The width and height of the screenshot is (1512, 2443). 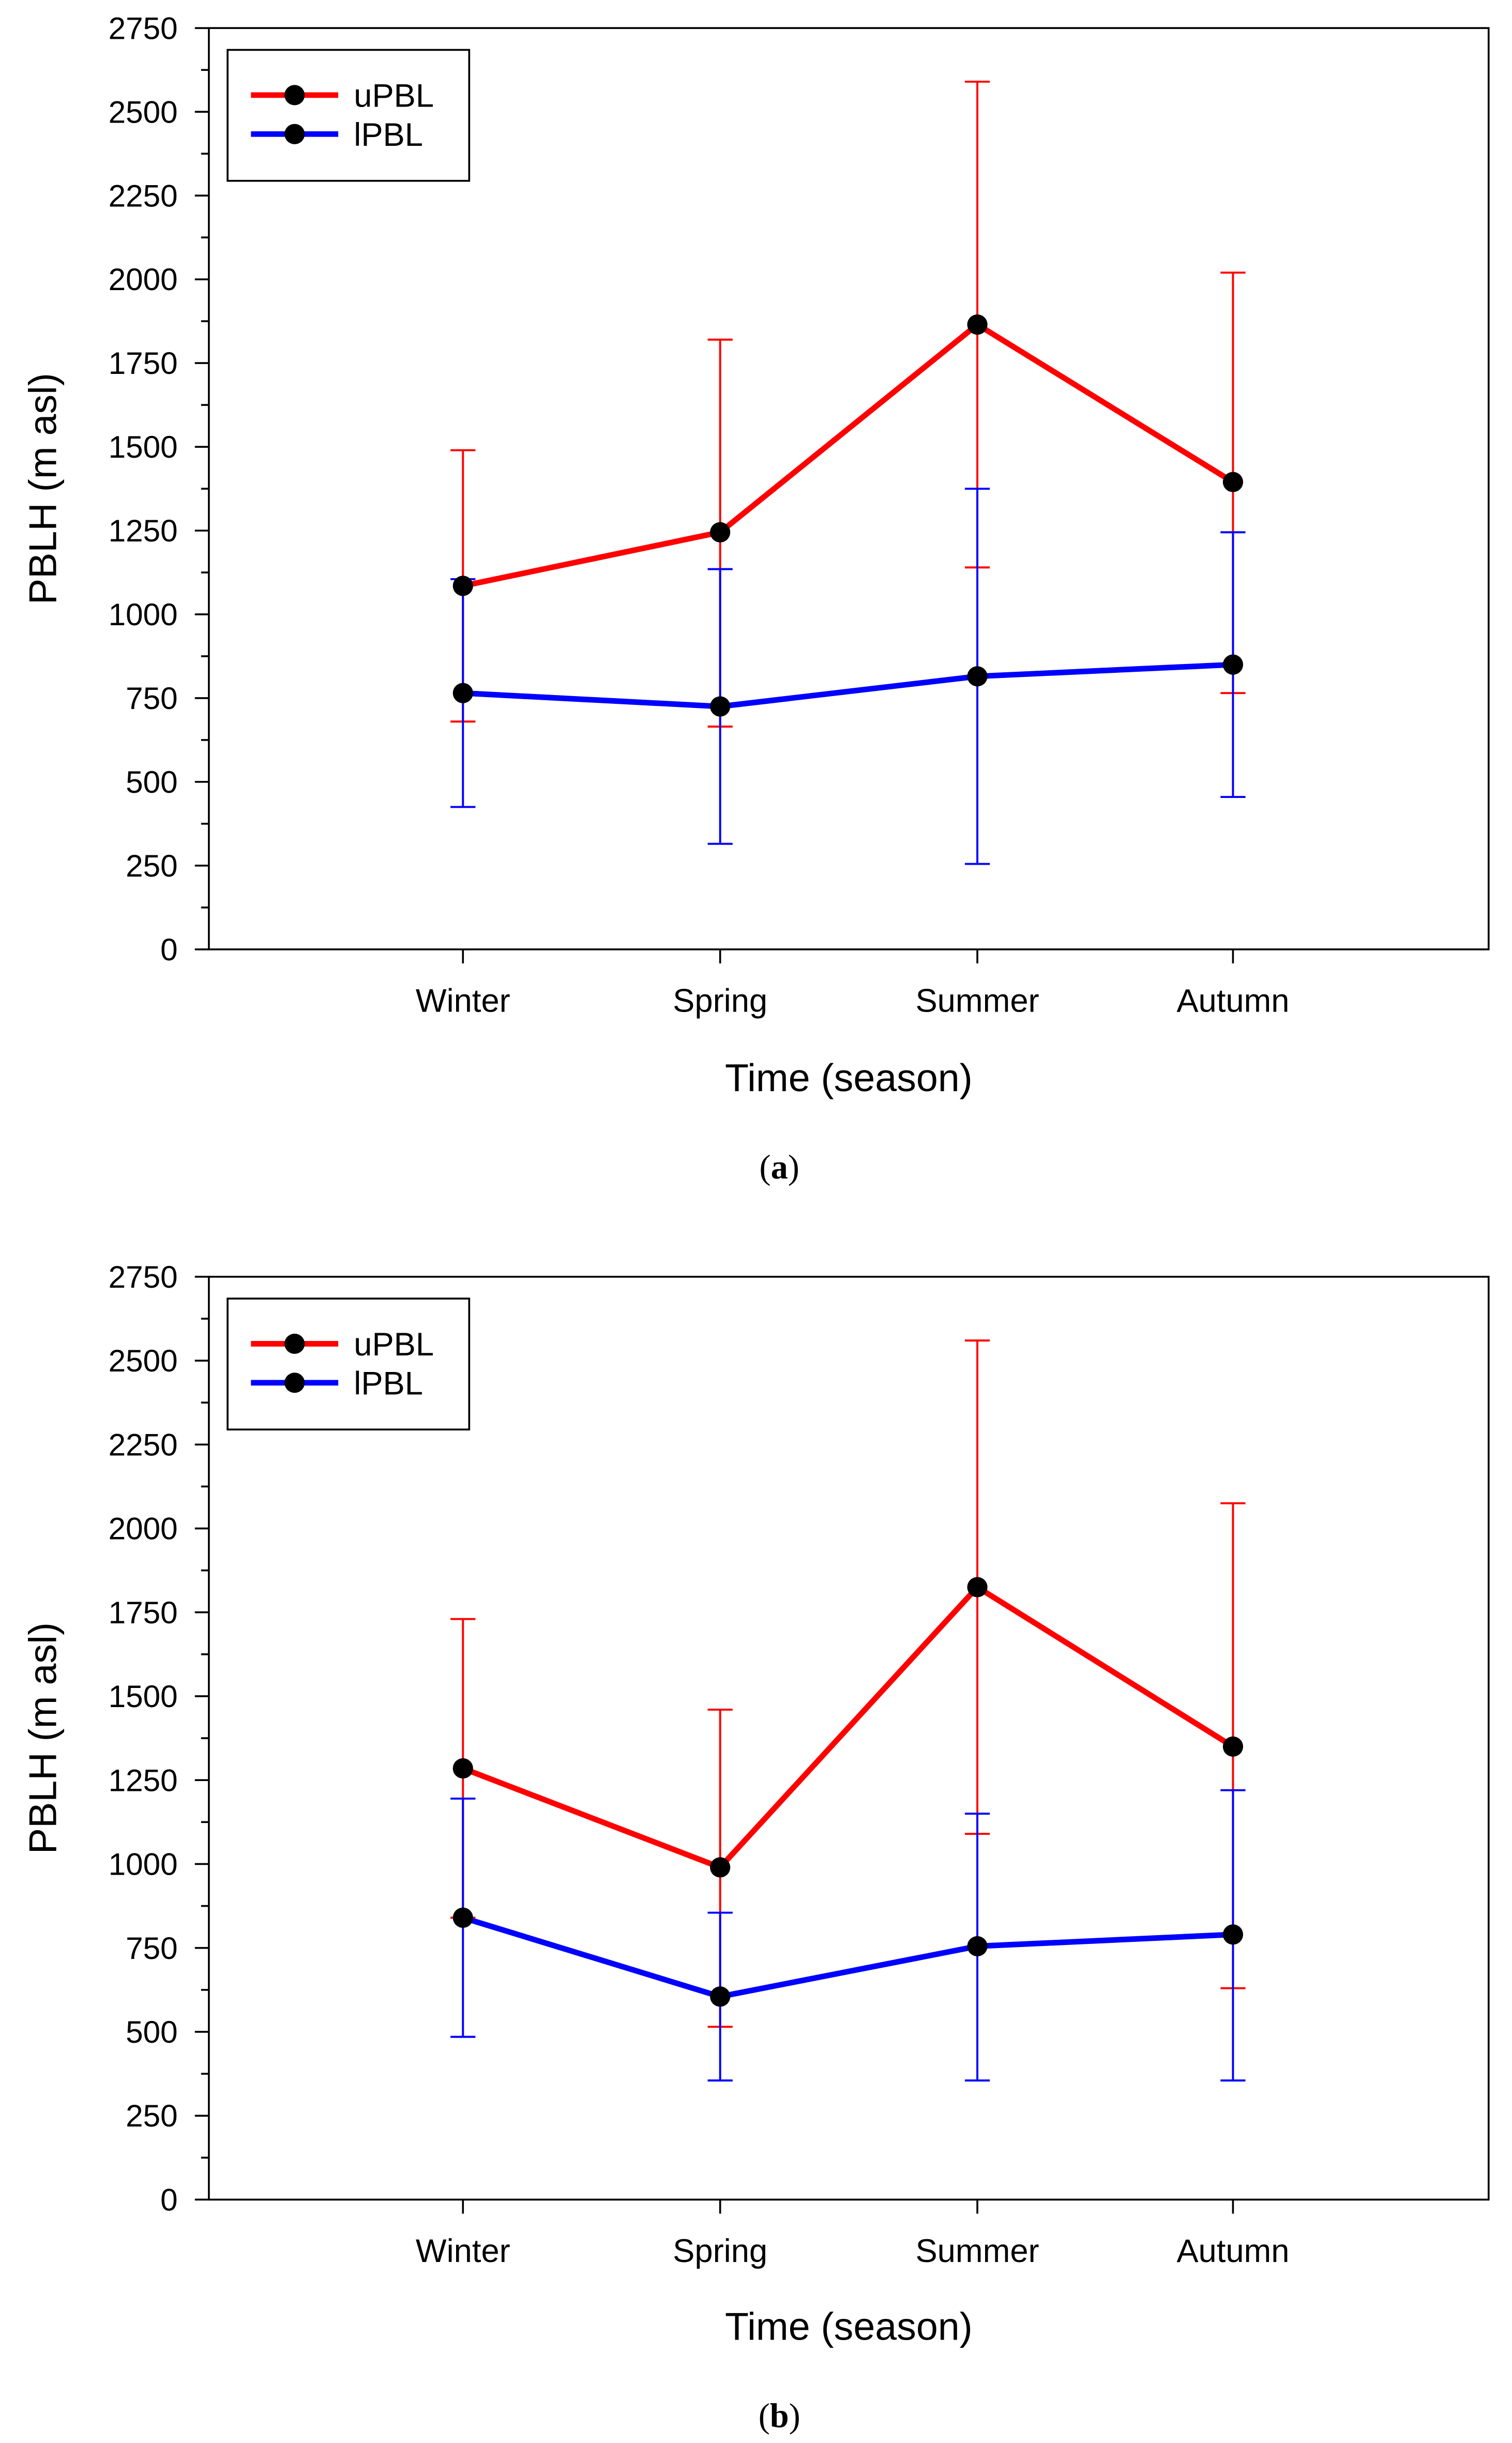 I want to click on panel-label: b, so click(x=779, y=2416).